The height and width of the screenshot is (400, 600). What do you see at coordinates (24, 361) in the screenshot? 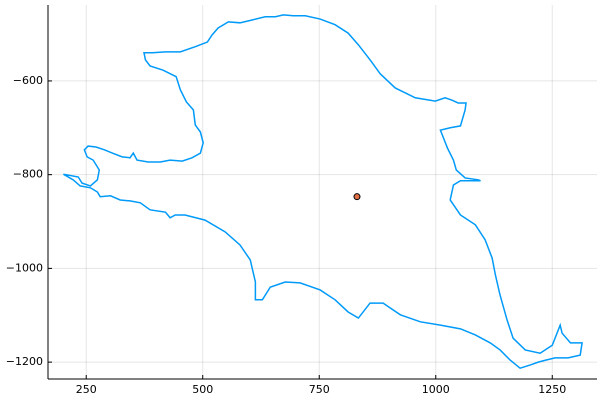
I see `y-tick-label: −1200` at bounding box center [24, 361].